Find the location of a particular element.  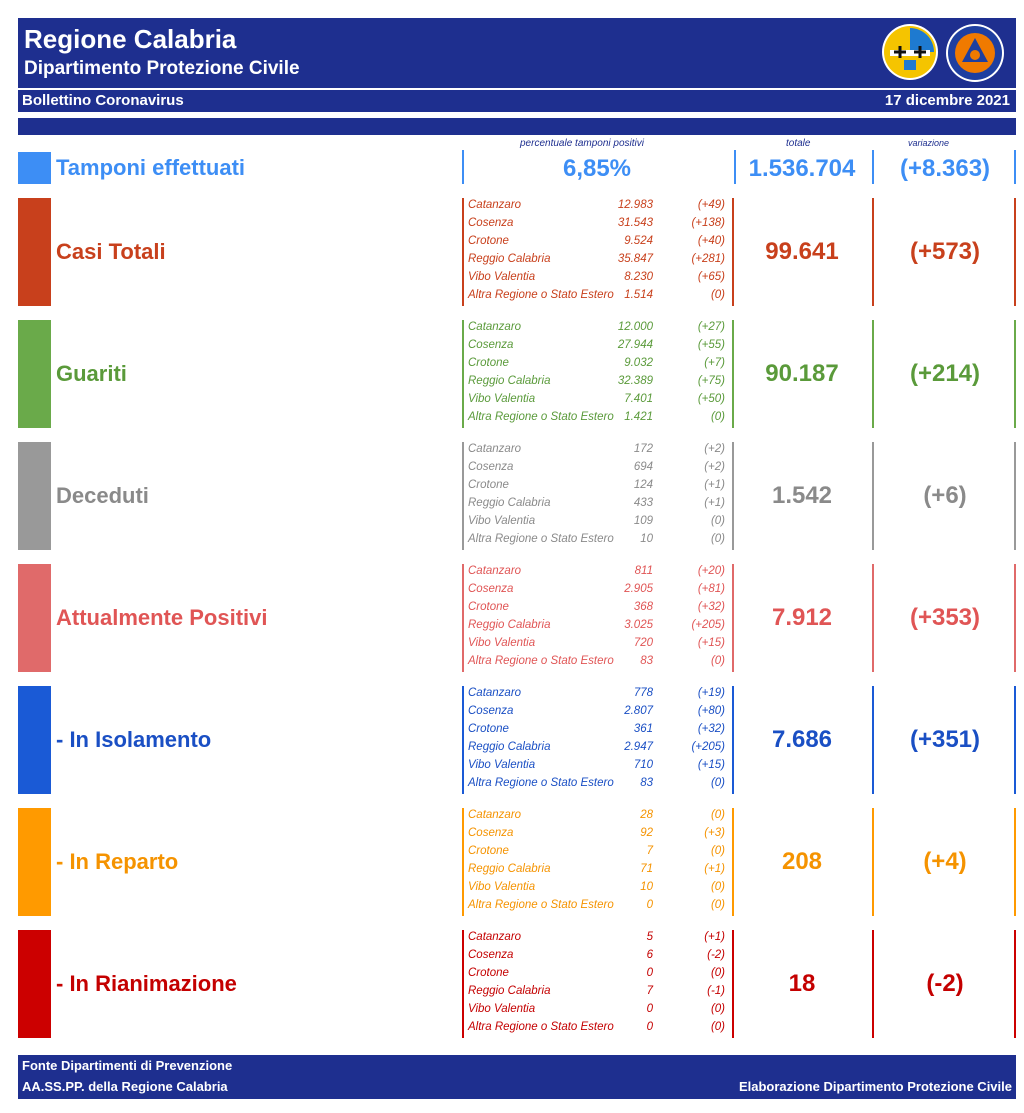

province-value: 83 is located at coordinates (646, 661).